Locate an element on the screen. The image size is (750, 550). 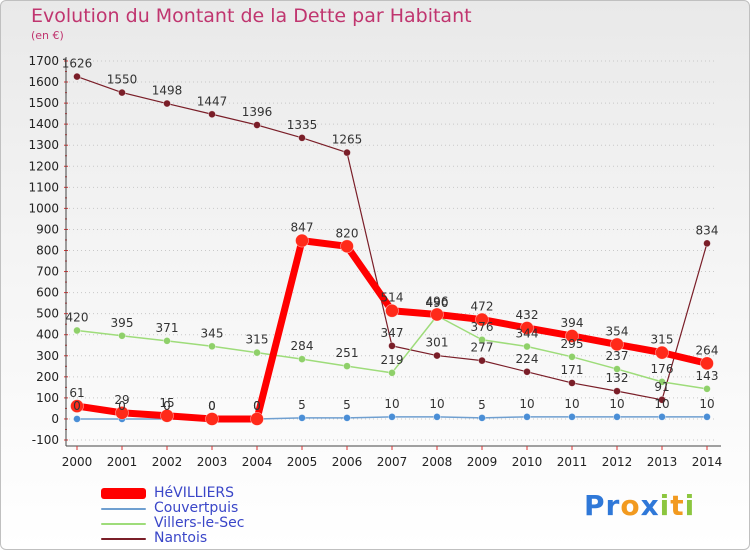
data-label-nantois: 1335 is located at coordinates (302, 125).